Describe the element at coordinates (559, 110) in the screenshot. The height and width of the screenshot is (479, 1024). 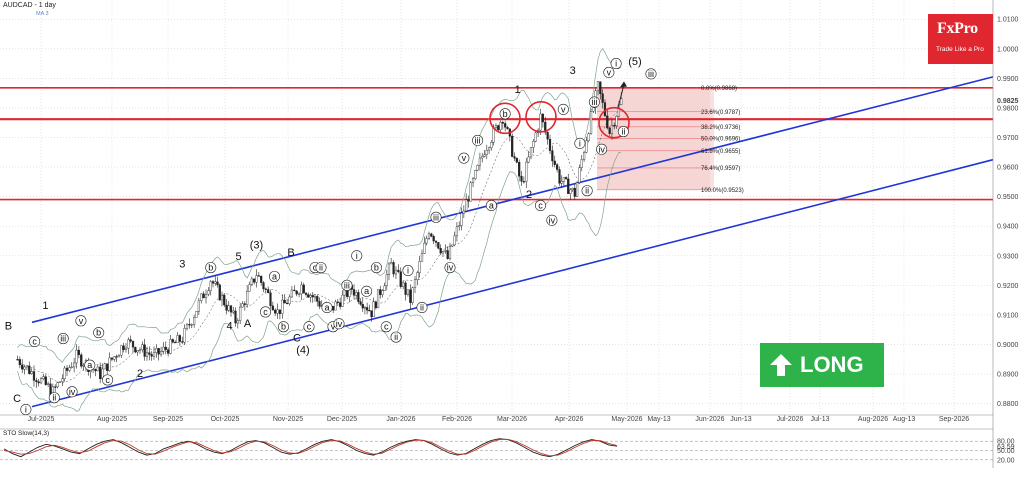
I see `circled-areas` at that location.